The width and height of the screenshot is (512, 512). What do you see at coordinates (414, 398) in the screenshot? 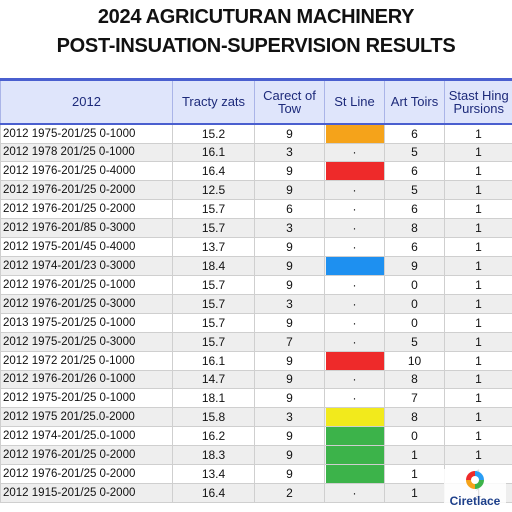
I see `art-cell: 7` at bounding box center [414, 398].